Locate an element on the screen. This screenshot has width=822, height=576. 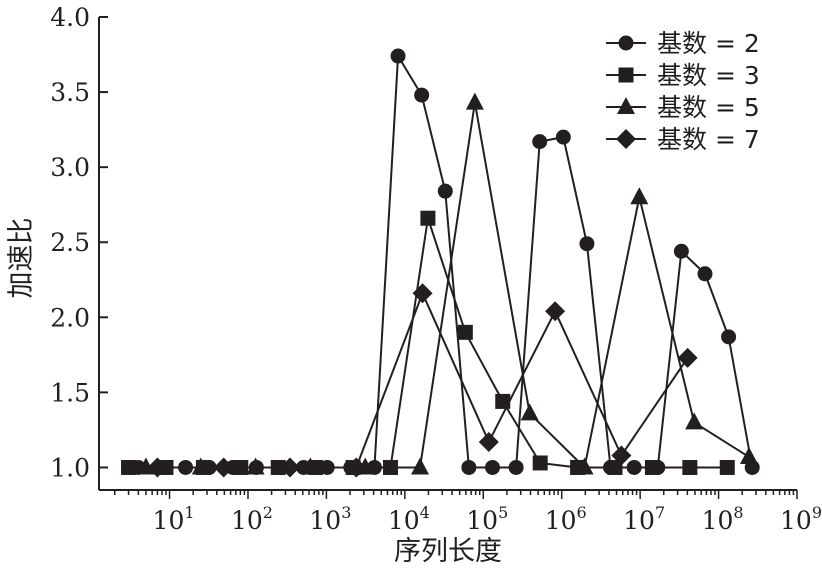
x-tick-label: 10³ is located at coordinates (330, 519).